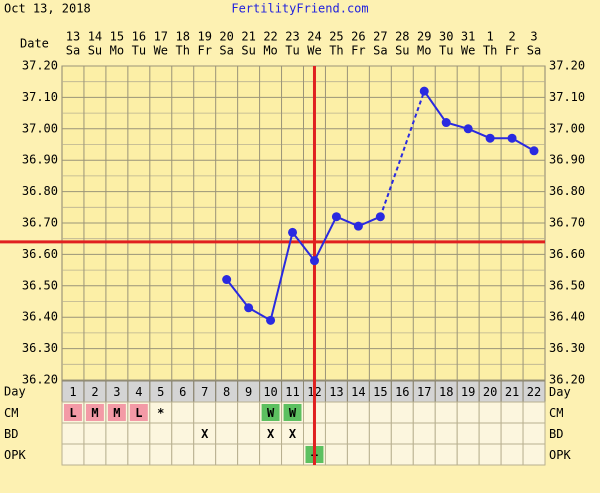 This screenshot has width=600, height=493. What do you see at coordinates (336, 392) in the screenshot?
I see `day-label: 13` at bounding box center [336, 392].